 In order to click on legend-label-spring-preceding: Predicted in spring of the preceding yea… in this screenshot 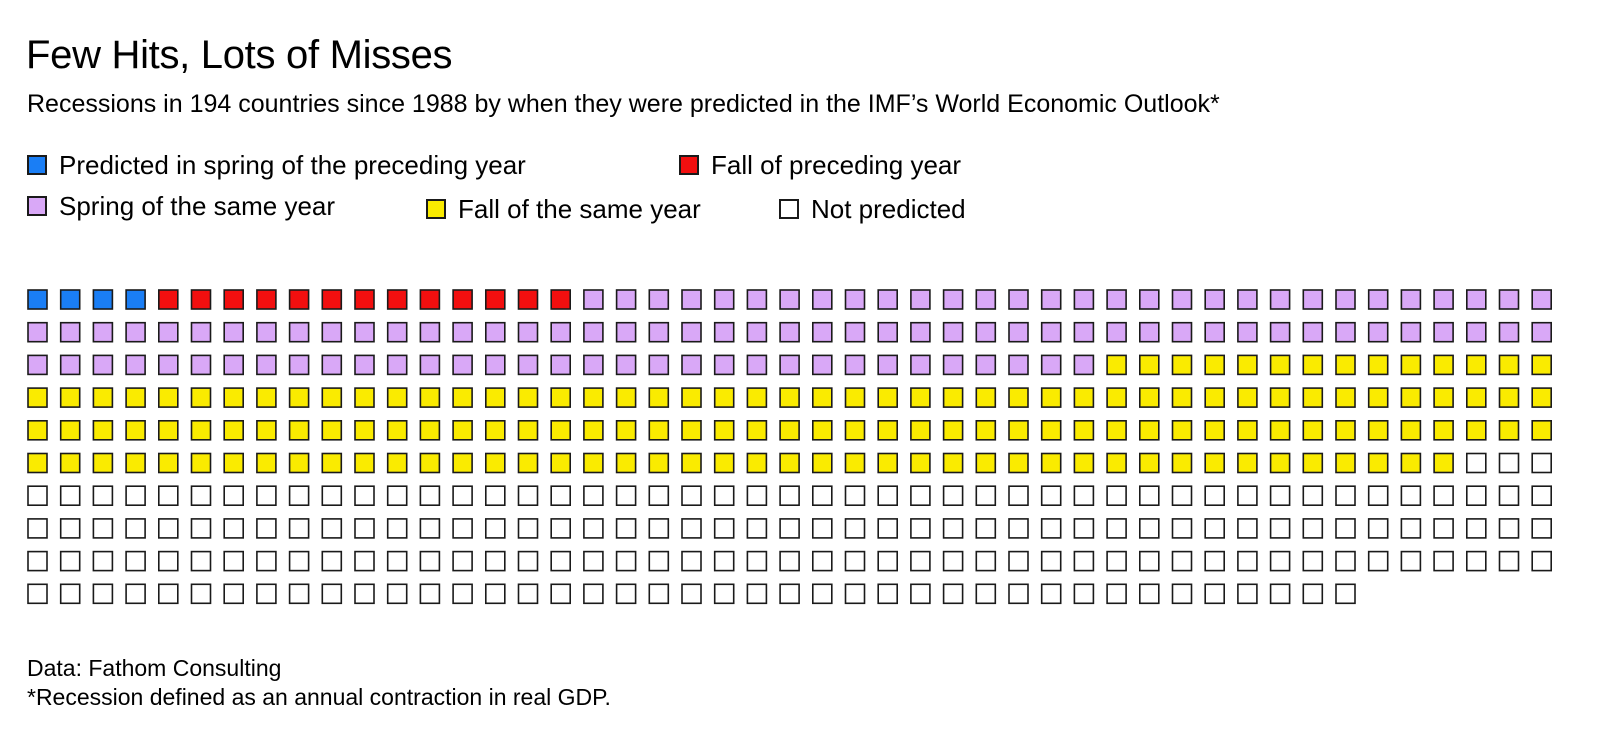, I will do `click(292, 164)`.